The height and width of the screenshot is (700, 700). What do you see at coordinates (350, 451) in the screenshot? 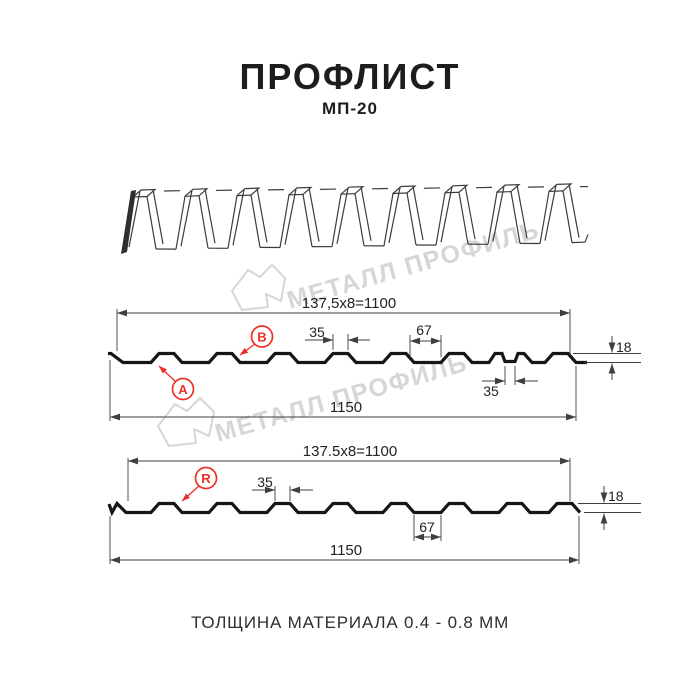
I see `dim-module-s2-value: 137.5x8=1100` at bounding box center [350, 451].